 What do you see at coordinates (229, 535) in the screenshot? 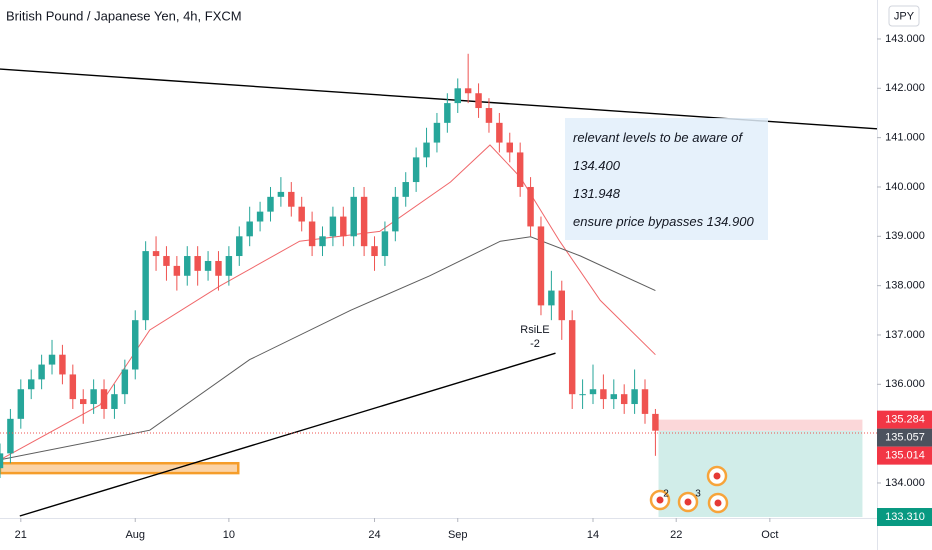
I see `x-tick-label: 10` at bounding box center [229, 535].